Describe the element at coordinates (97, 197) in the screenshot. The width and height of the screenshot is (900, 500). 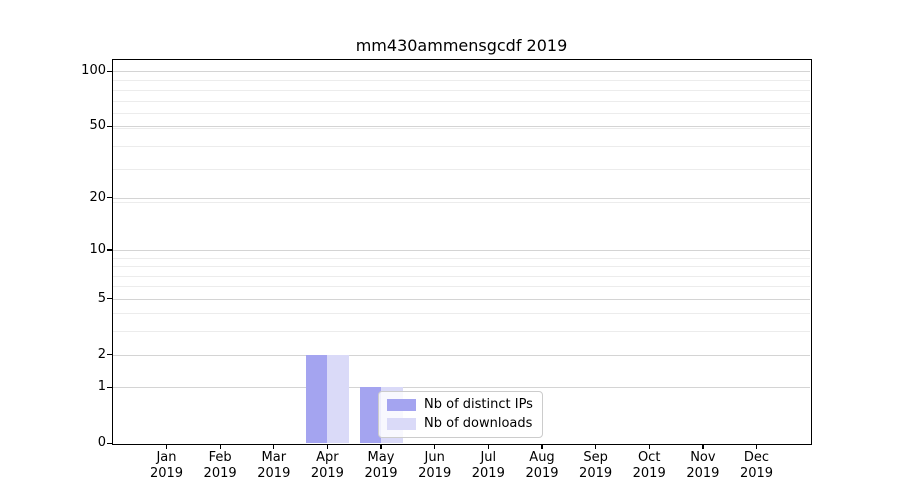
I see `y-tick-label-20: 20` at that location.